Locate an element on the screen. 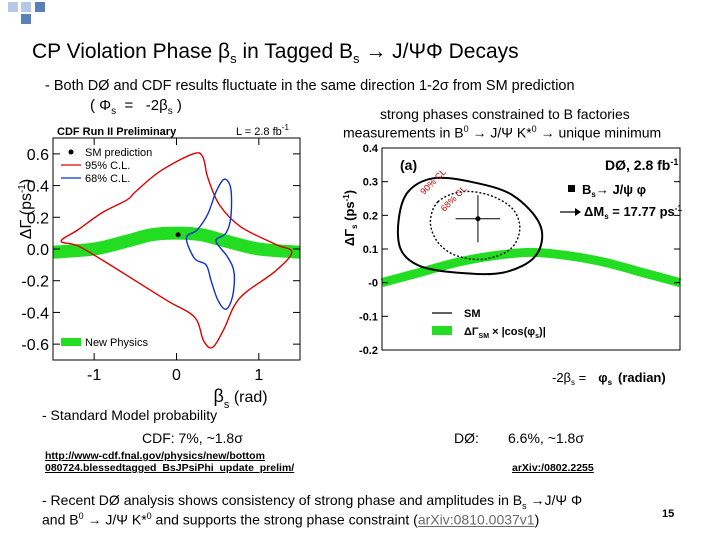 This screenshot has height=540, width=720. legend-dms-sup: -1 is located at coordinates (679, 208).